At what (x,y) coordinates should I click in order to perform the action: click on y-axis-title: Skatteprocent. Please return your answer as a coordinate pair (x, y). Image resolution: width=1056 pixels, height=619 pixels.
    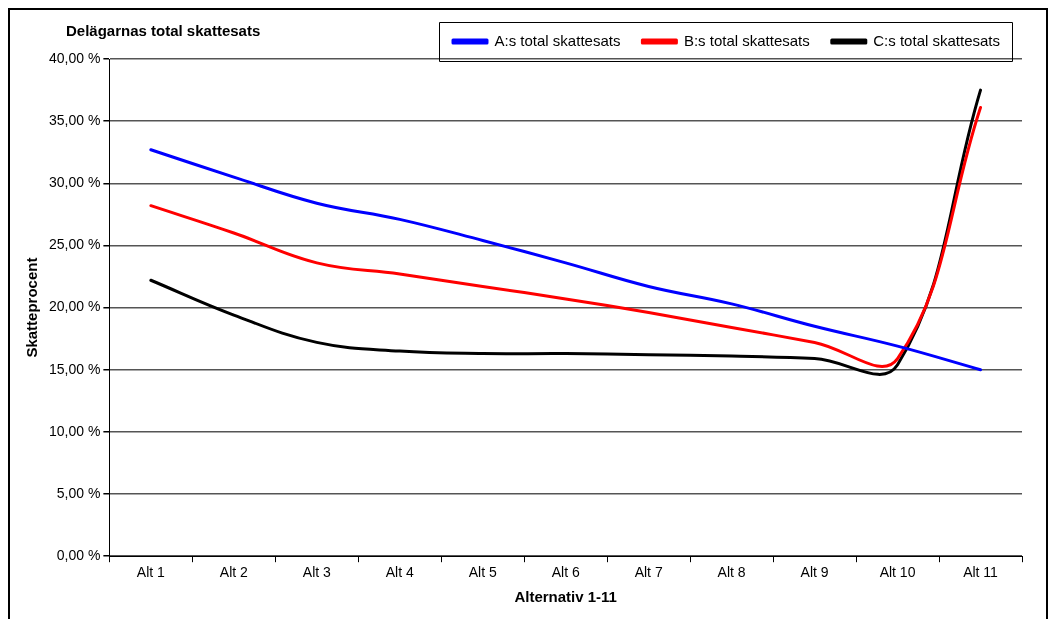
    Looking at the image, I should click on (32, 307).